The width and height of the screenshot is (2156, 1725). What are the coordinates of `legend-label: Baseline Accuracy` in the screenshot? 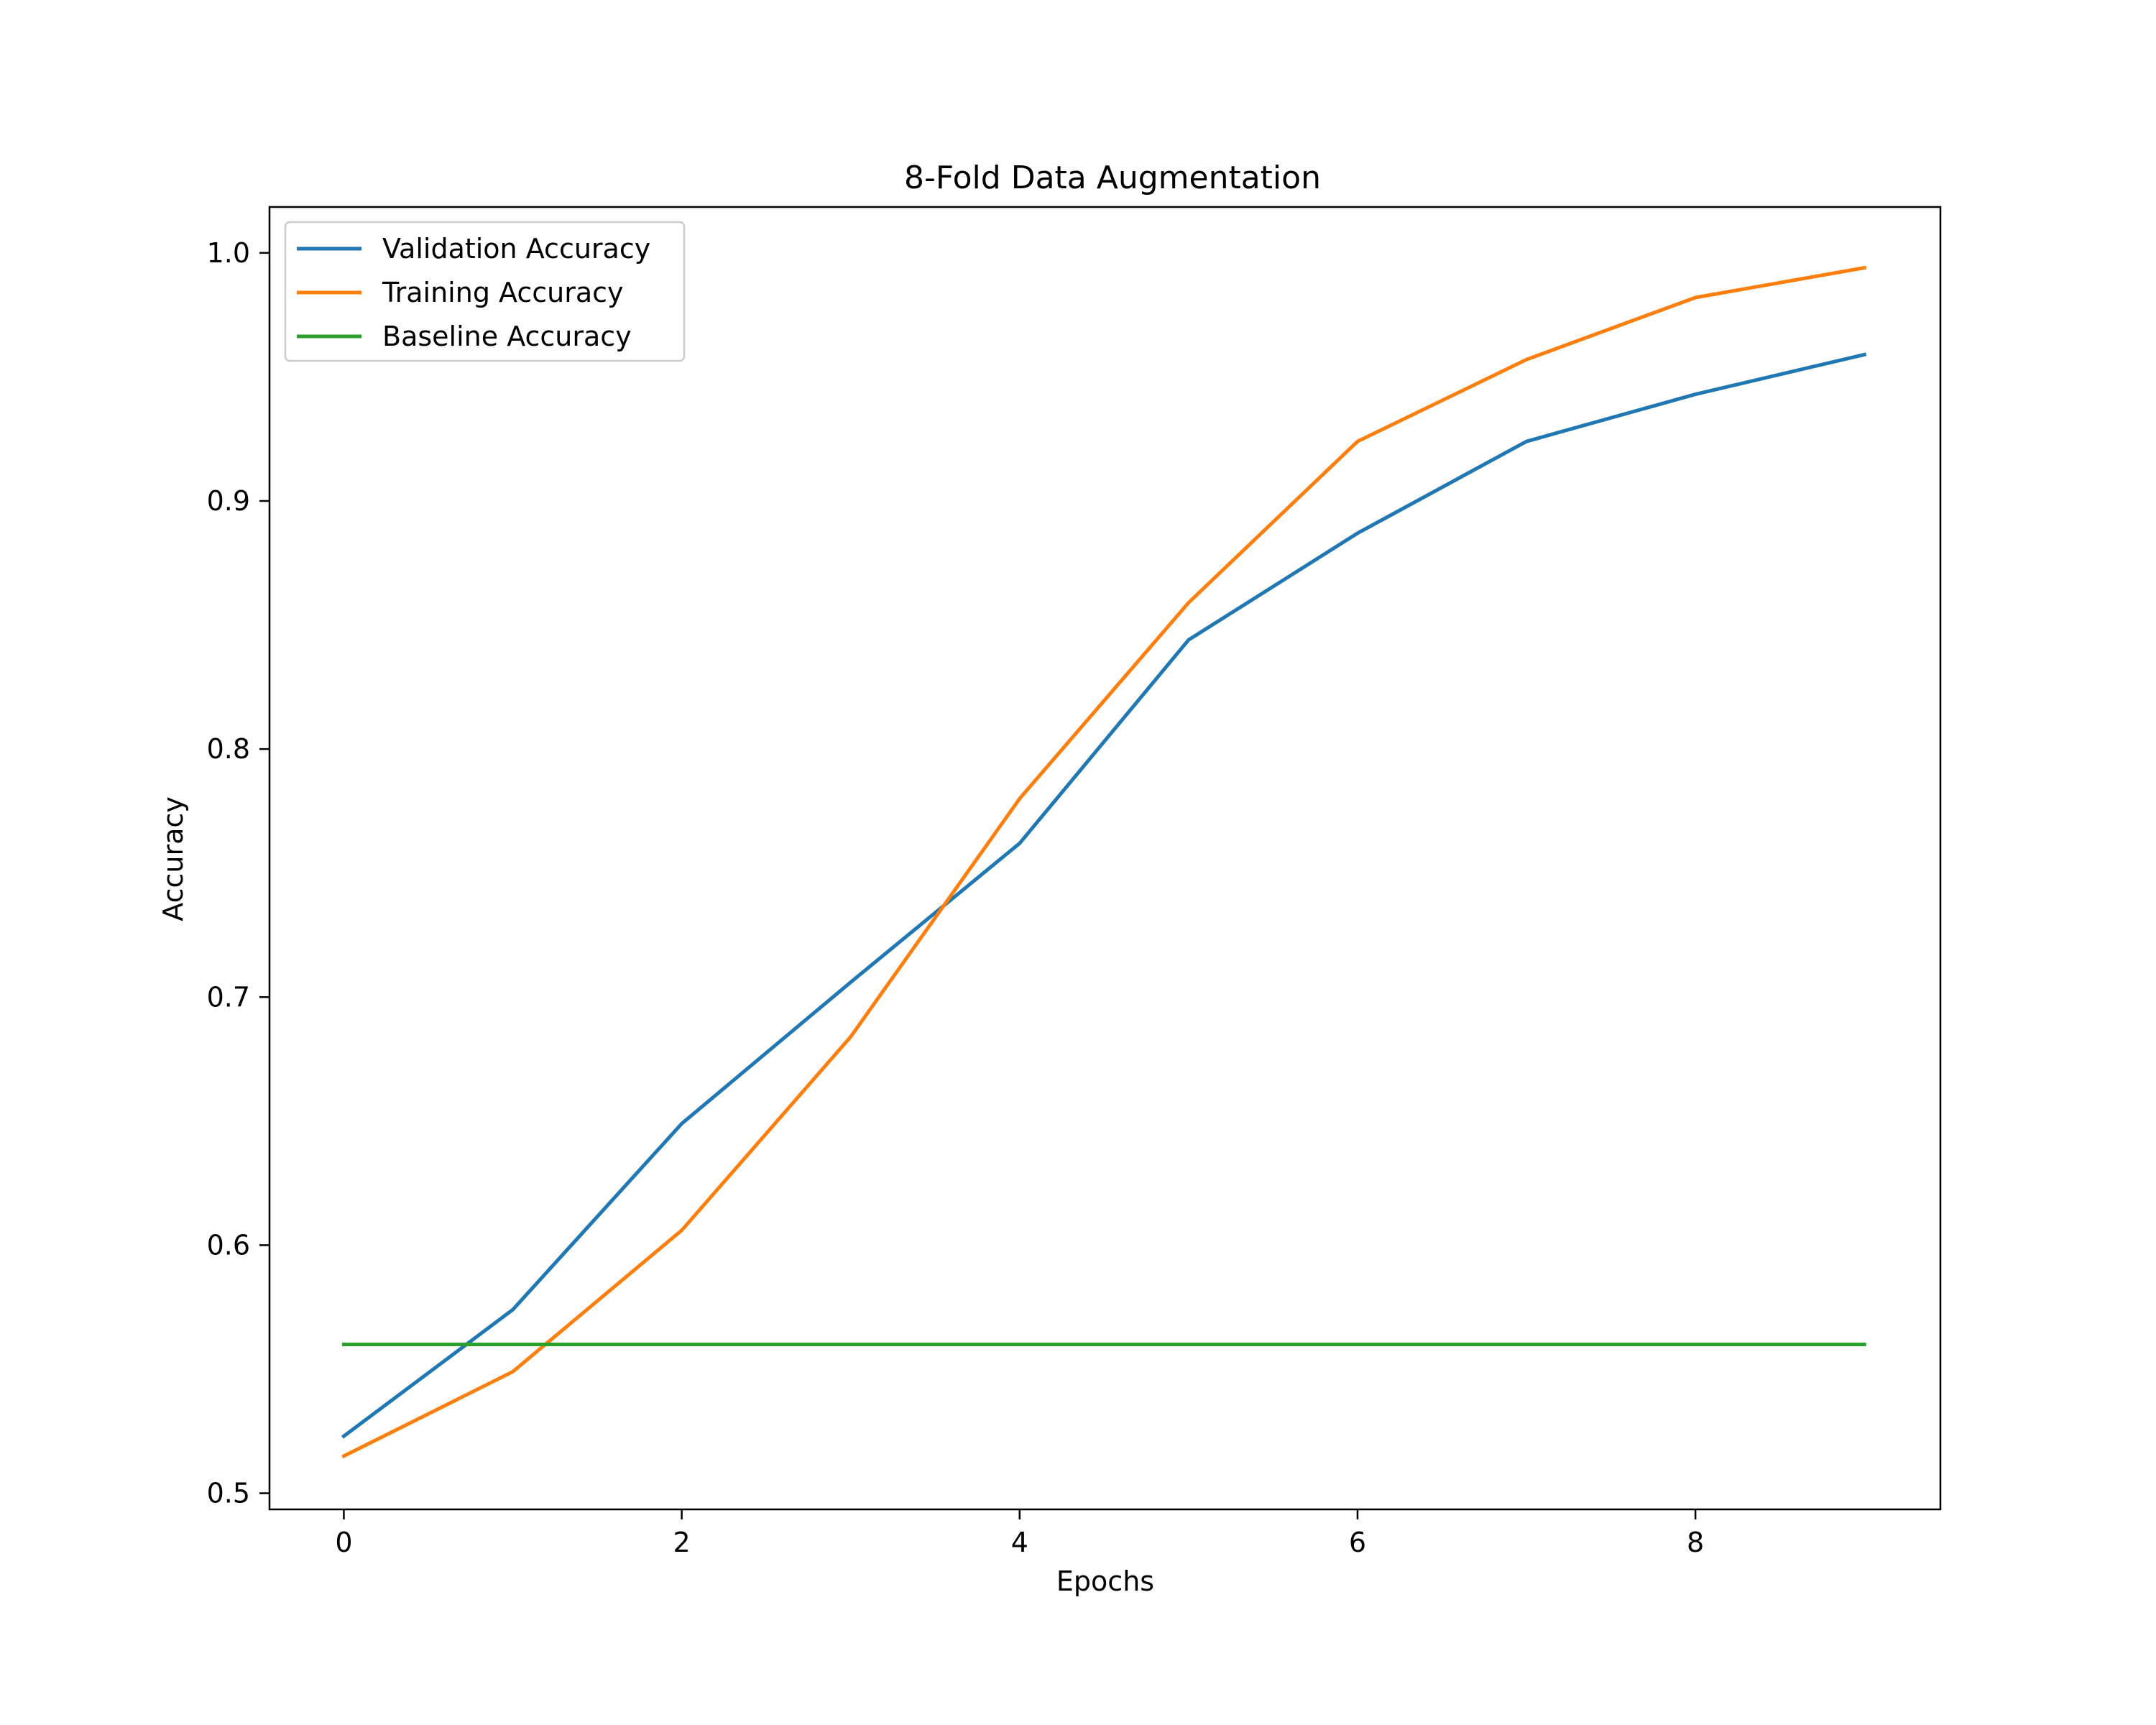 It's located at (507, 336).